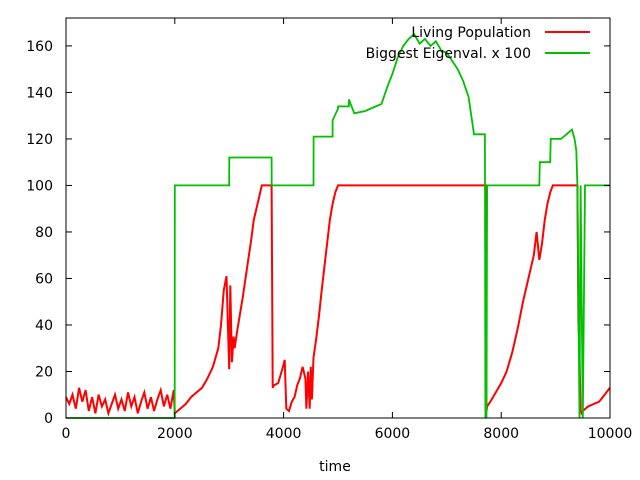 This screenshot has width=640, height=480. Describe the element at coordinates (66, 434) in the screenshot. I see `x-tick-label: 0` at that location.